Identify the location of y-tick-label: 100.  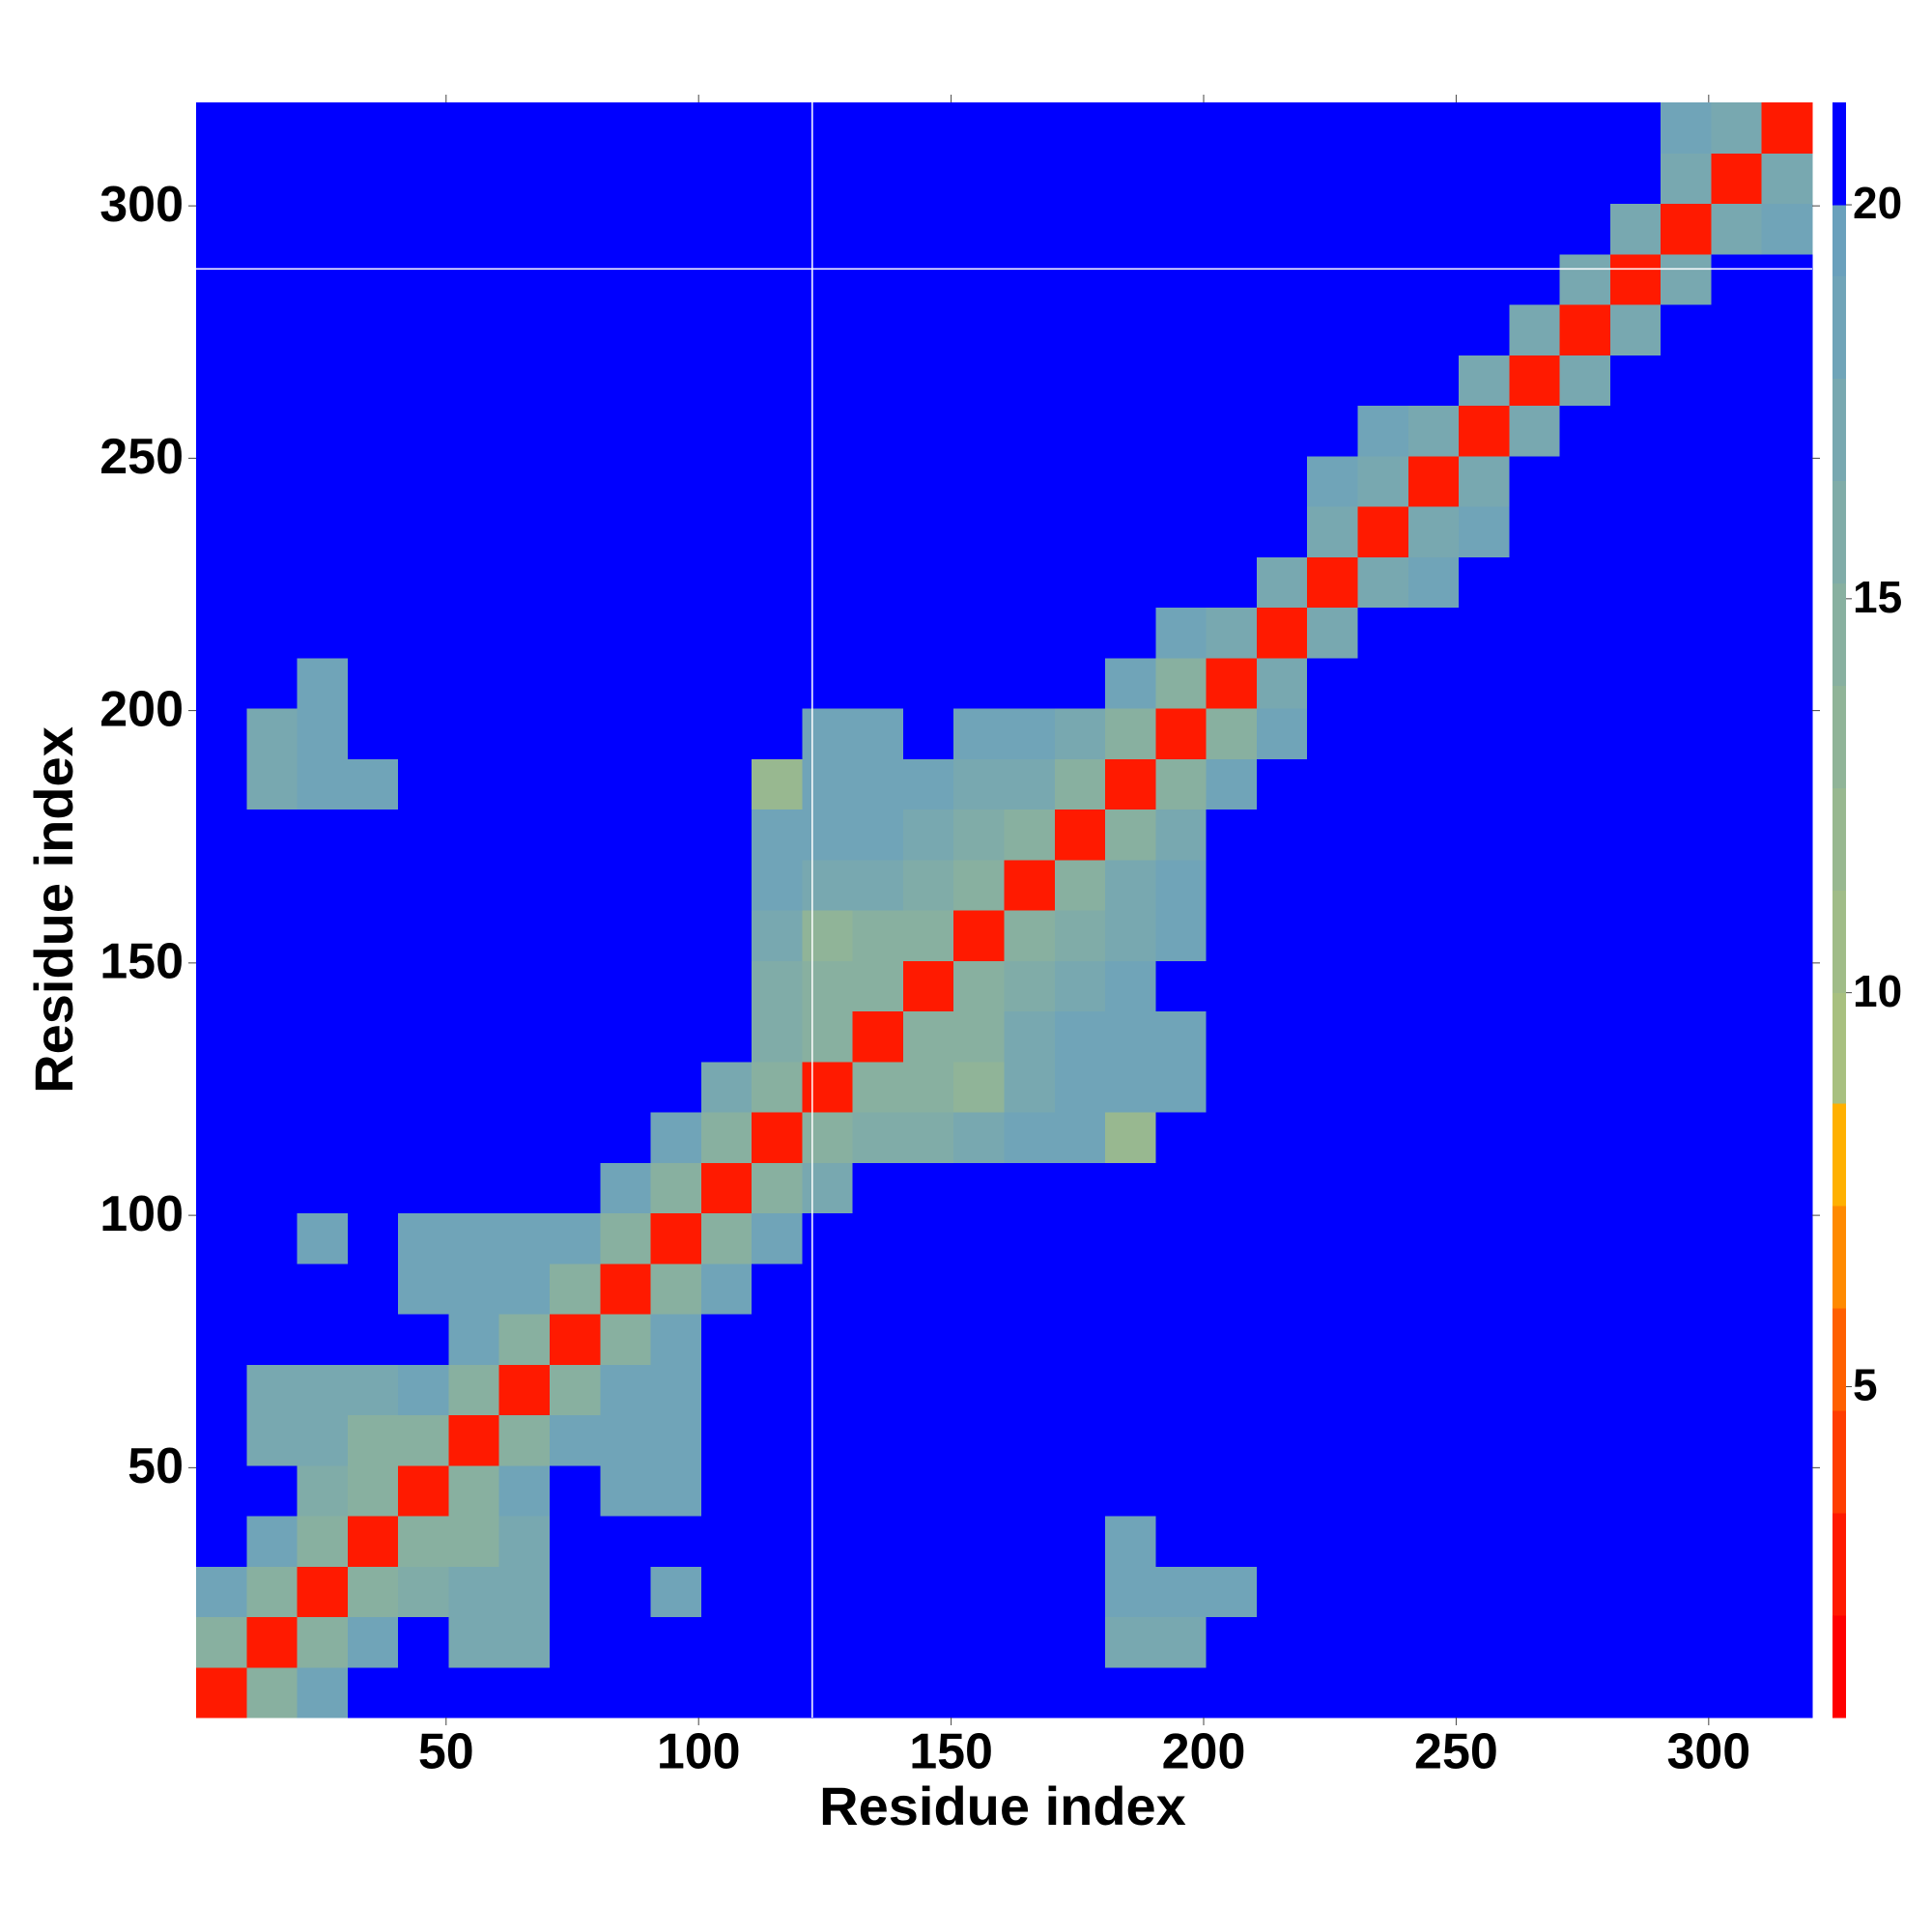
(141, 1214).